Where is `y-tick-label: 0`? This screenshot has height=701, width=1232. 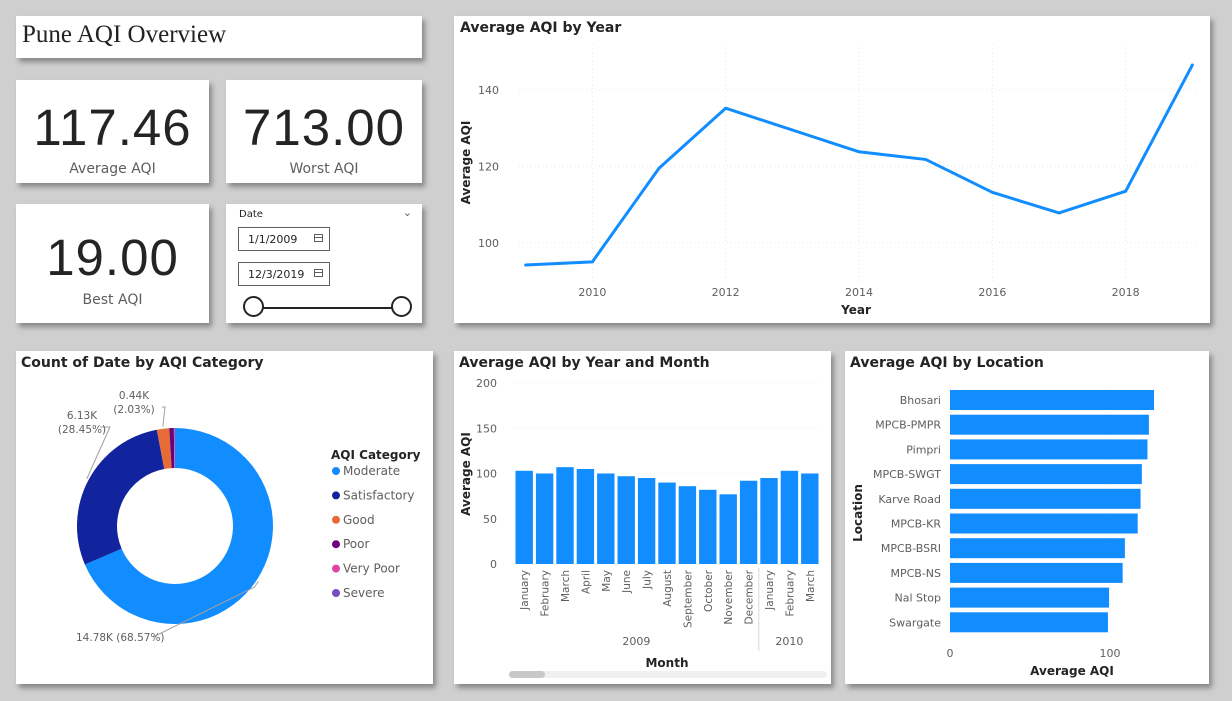
y-tick-label: 0 is located at coordinates (493, 564).